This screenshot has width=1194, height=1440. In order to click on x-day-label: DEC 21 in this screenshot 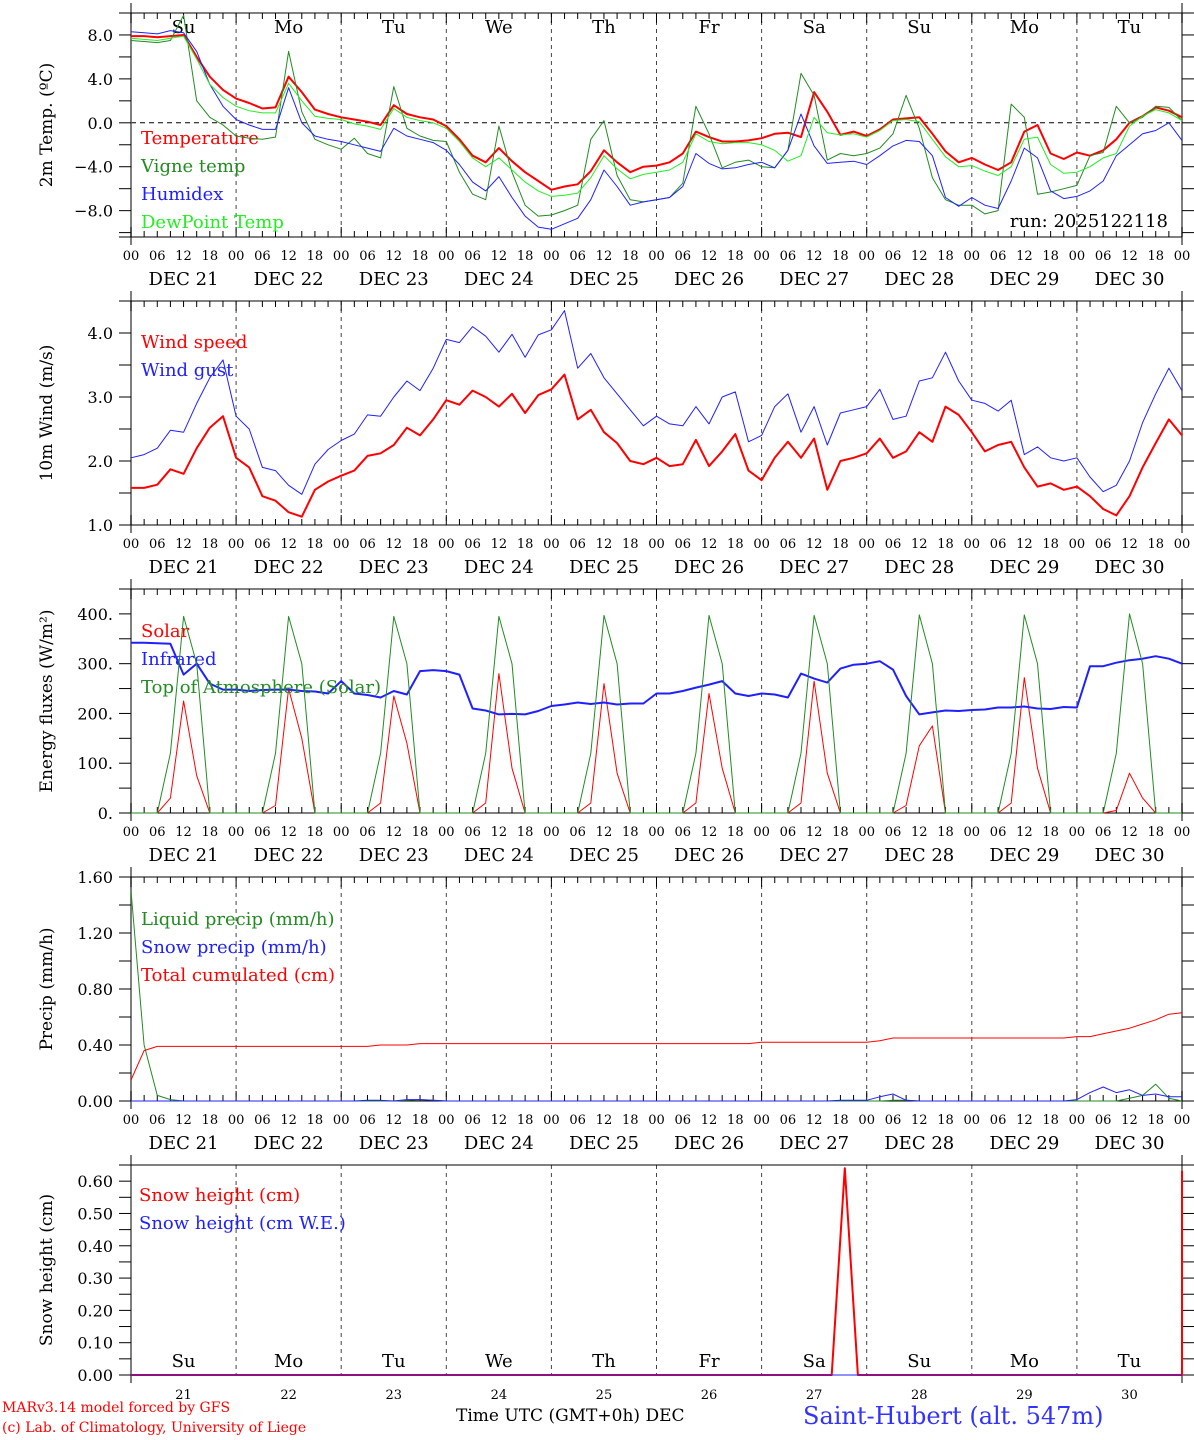, I will do `click(184, 1143)`.